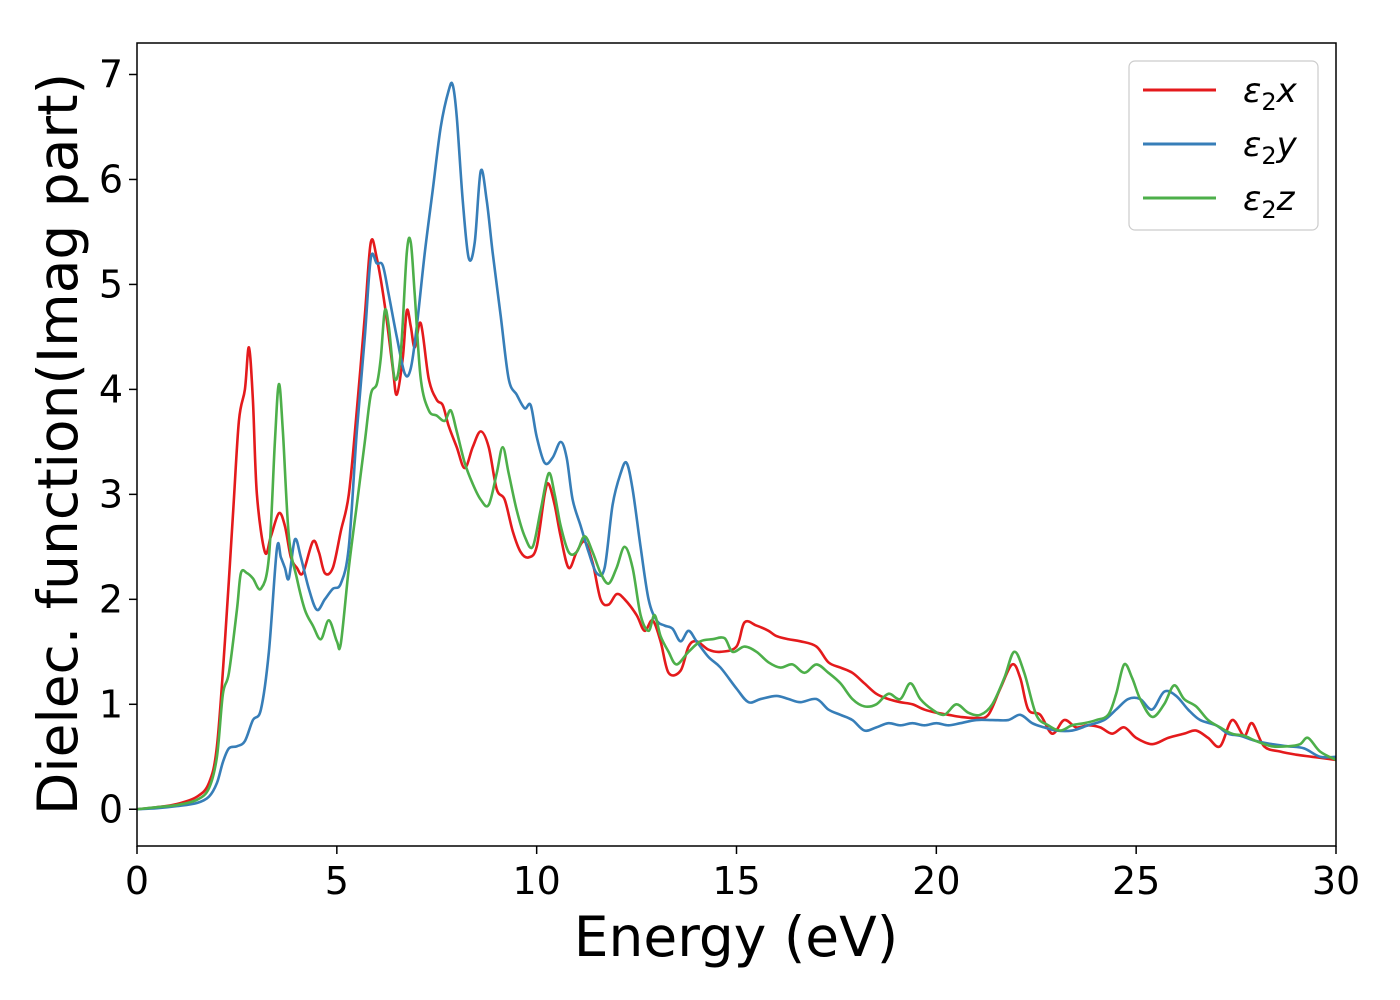  Describe the element at coordinates (111, 809) in the screenshot. I see `y-tick-label: 0` at that location.